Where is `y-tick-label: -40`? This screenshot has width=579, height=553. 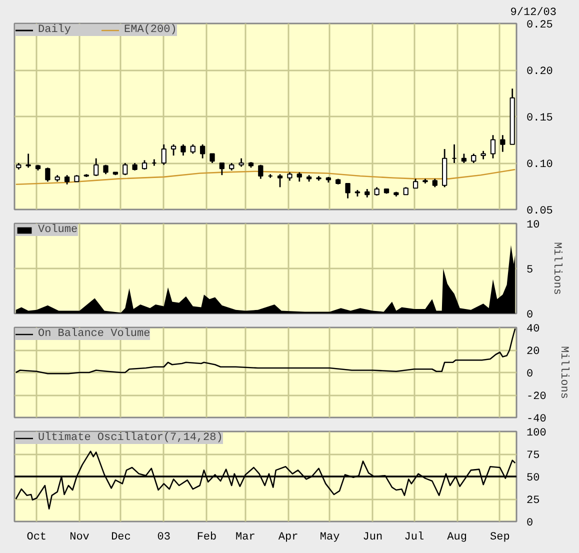
y-tick-label: -40 is located at coordinates (536, 420).